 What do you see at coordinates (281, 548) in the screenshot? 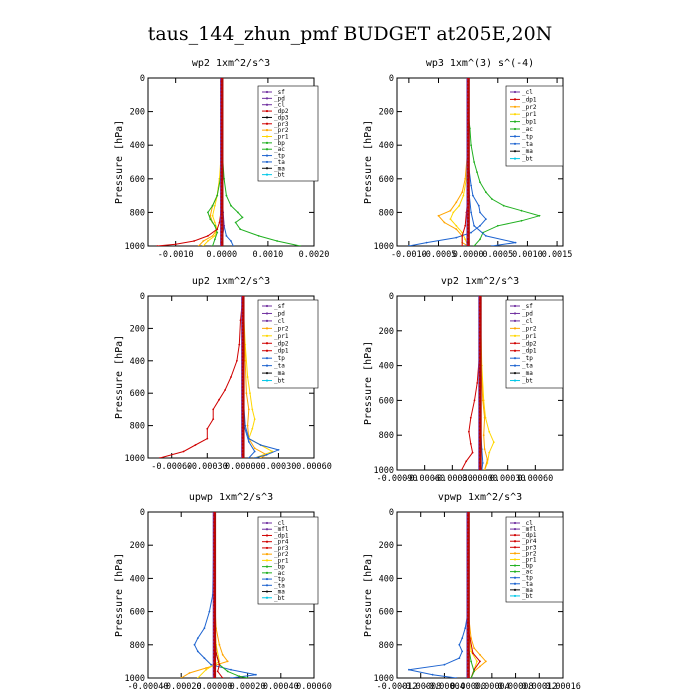
I see `legend-label: _pr3` at bounding box center [281, 548].